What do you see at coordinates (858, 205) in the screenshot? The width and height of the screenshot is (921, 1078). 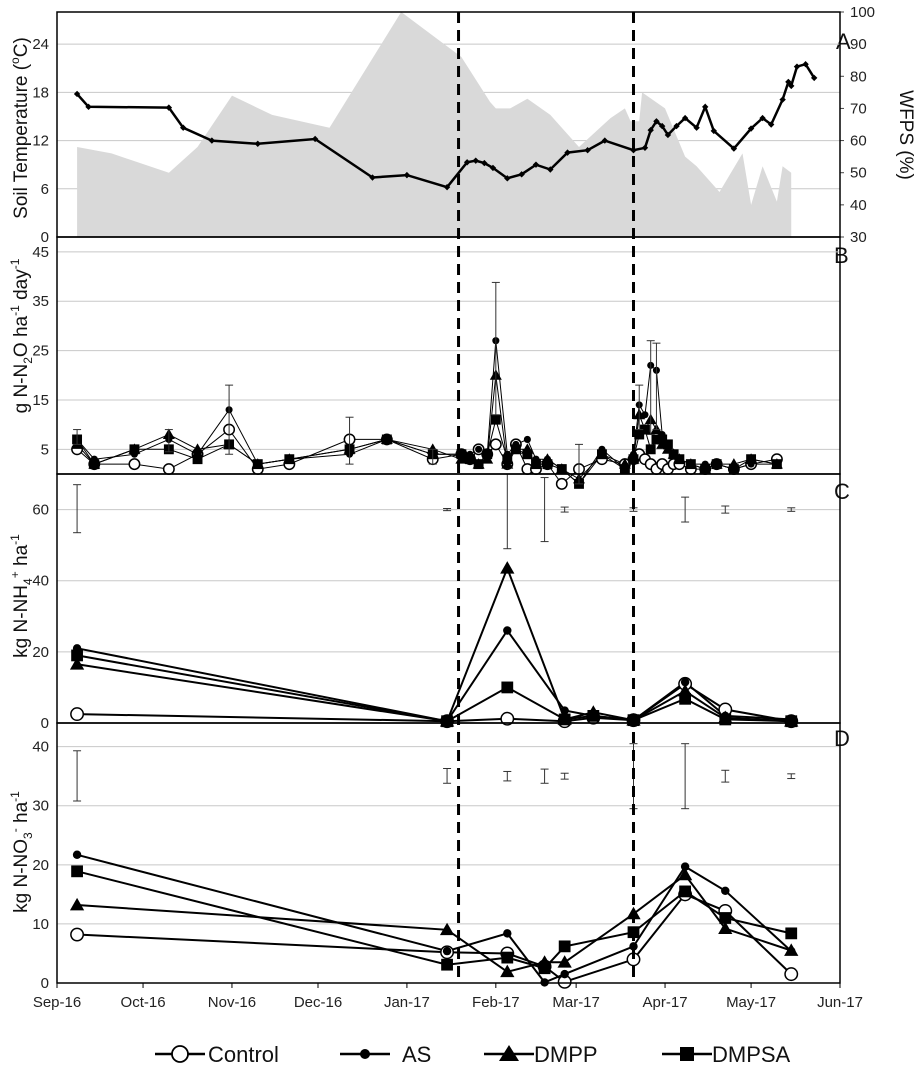 I see `wfps-tick-label: 40` at bounding box center [858, 205].